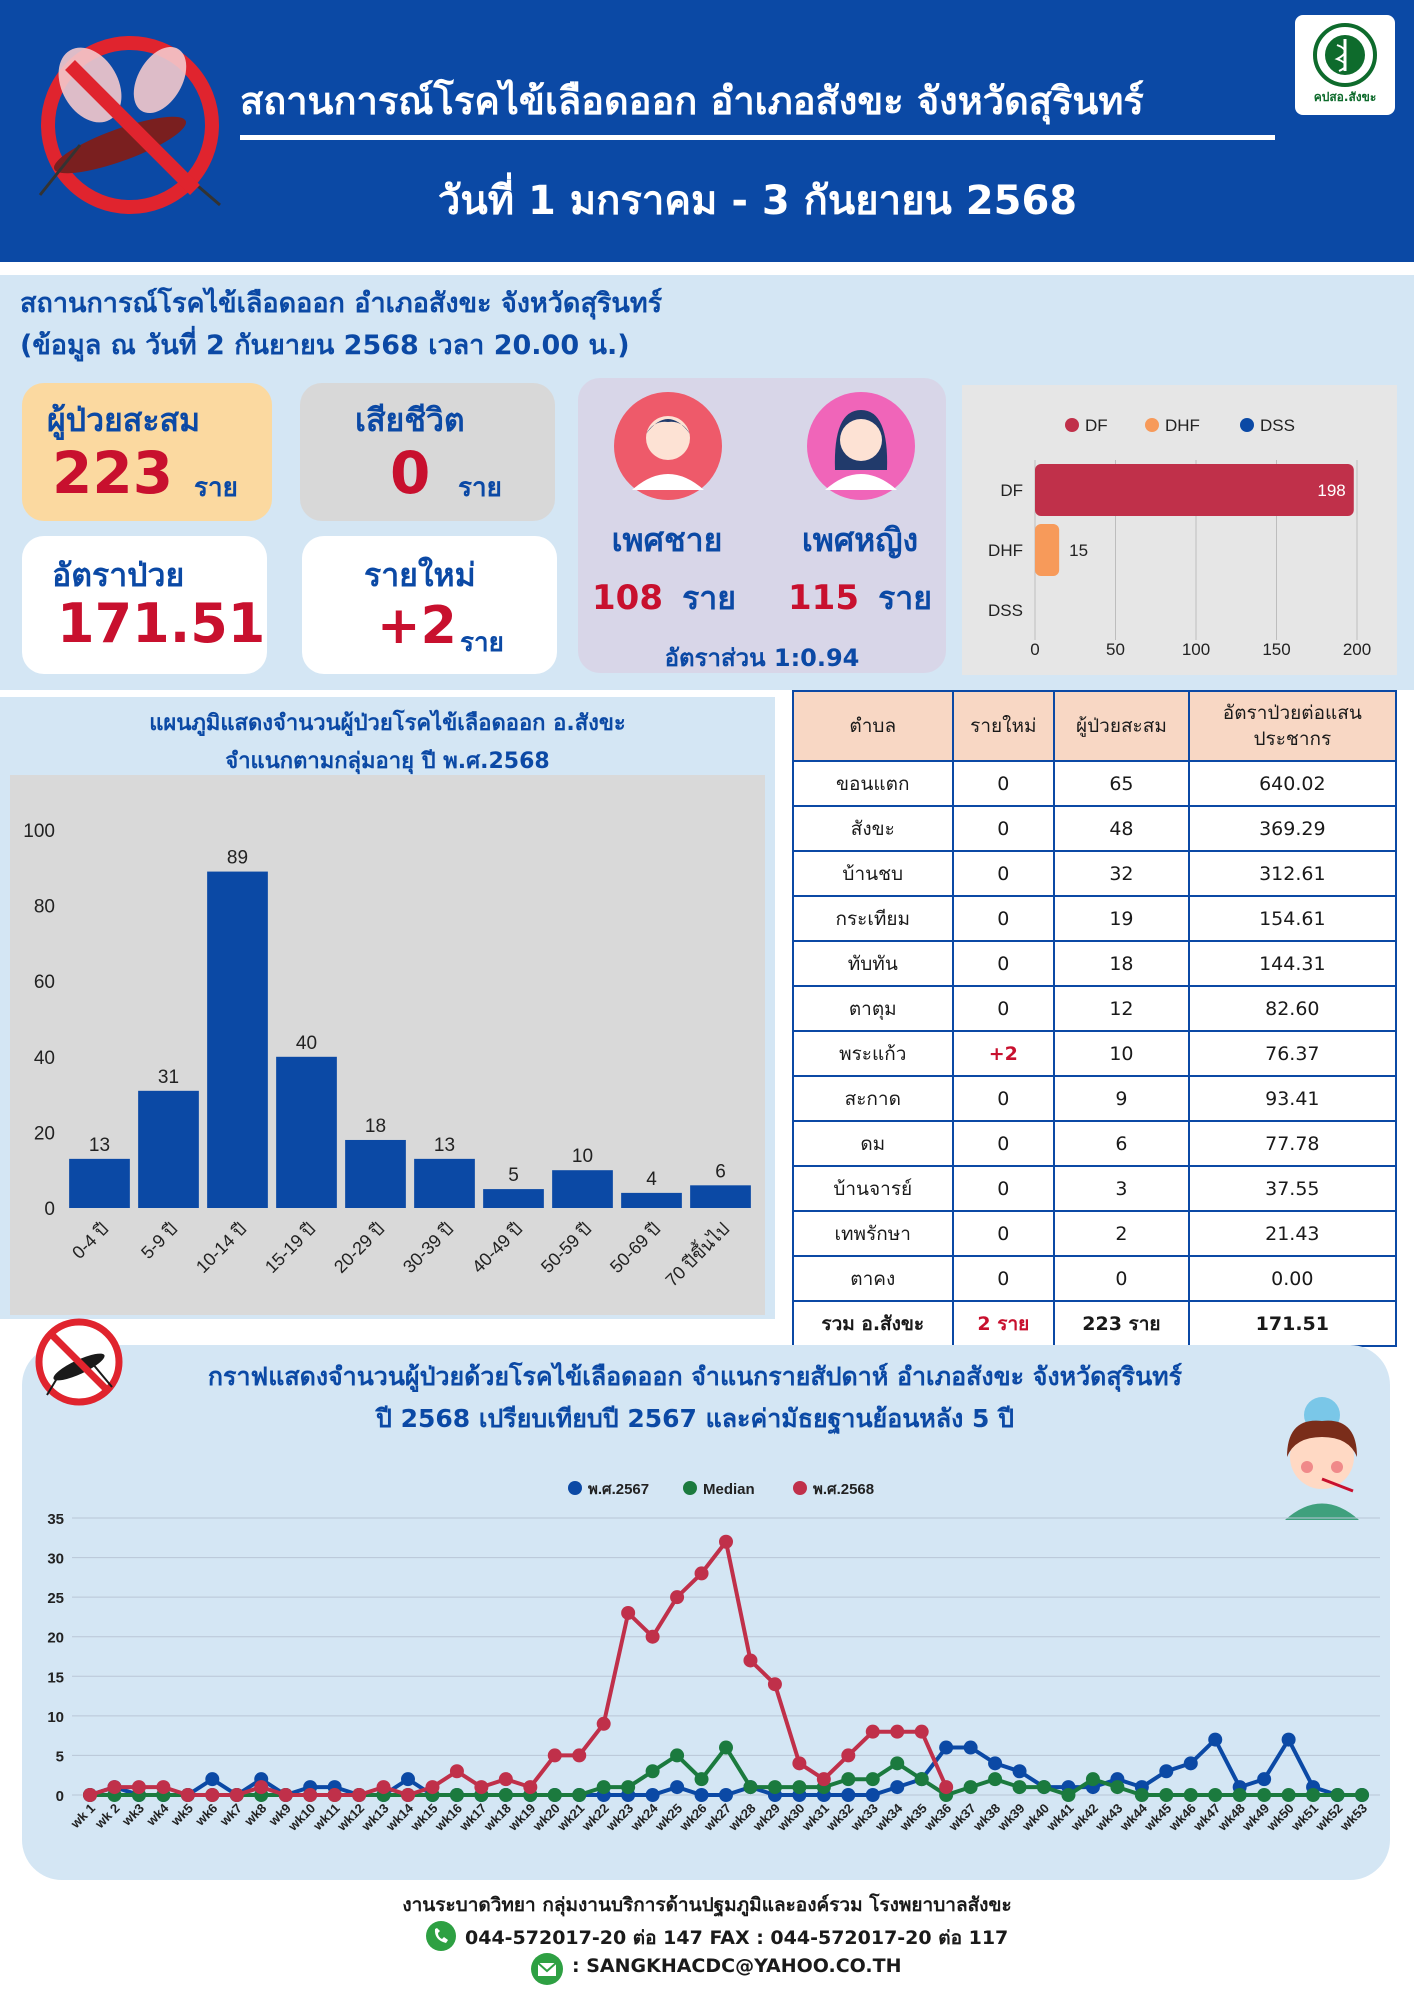  I want to click on cell-subdistrict: บ้านจารย์, so click(873, 1188).